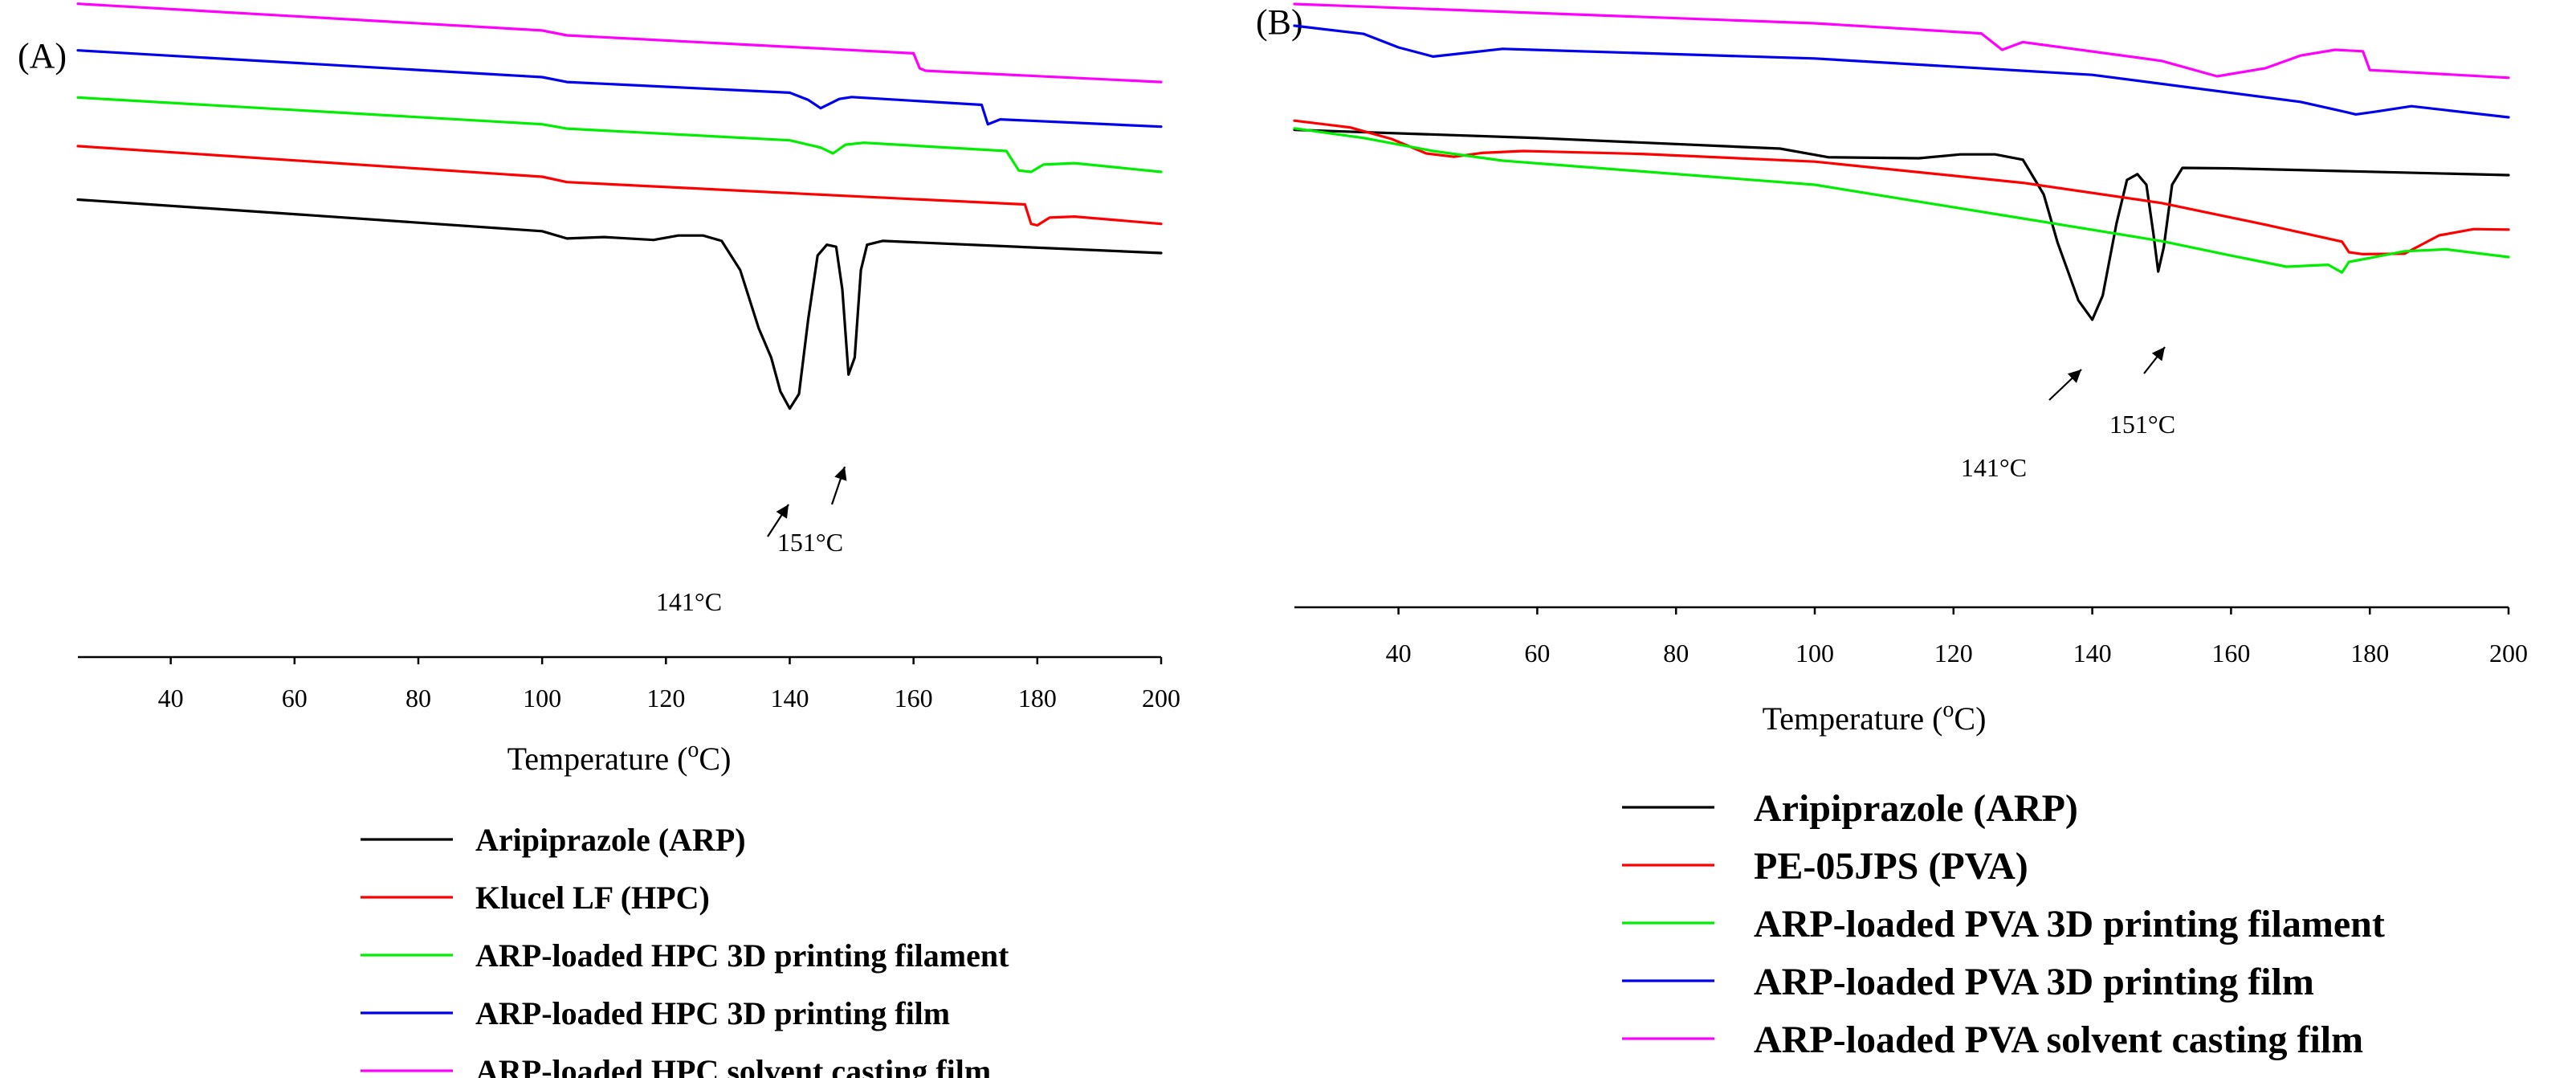 This screenshot has width=2576, height=1078. Describe the element at coordinates (712, 1013) in the screenshot. I see `legend-label-4: ARP-loaded HPC 3D printing film` at that location.